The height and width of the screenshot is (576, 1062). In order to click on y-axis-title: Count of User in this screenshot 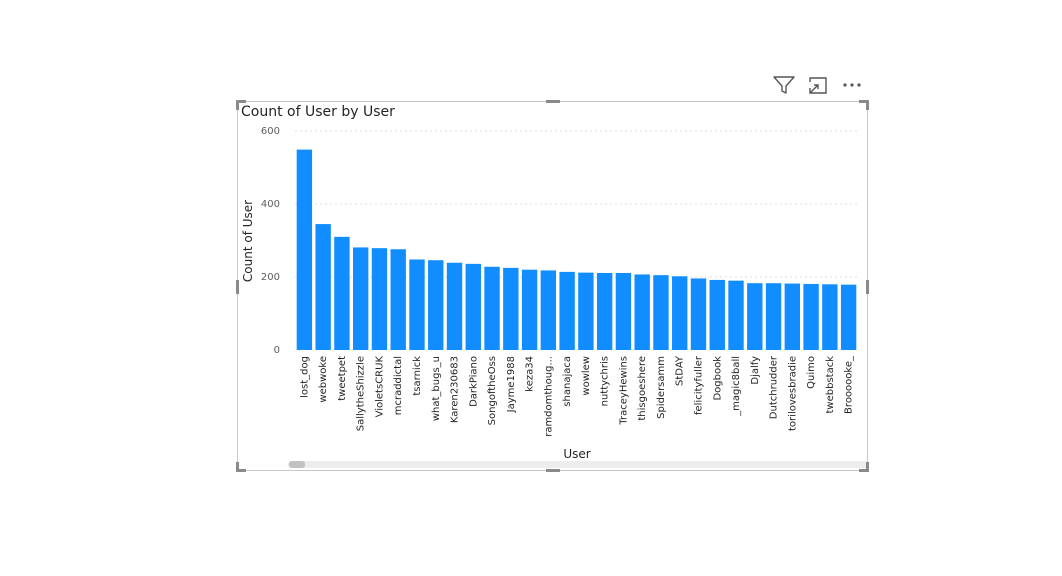, I will do `click(248, 241)`.